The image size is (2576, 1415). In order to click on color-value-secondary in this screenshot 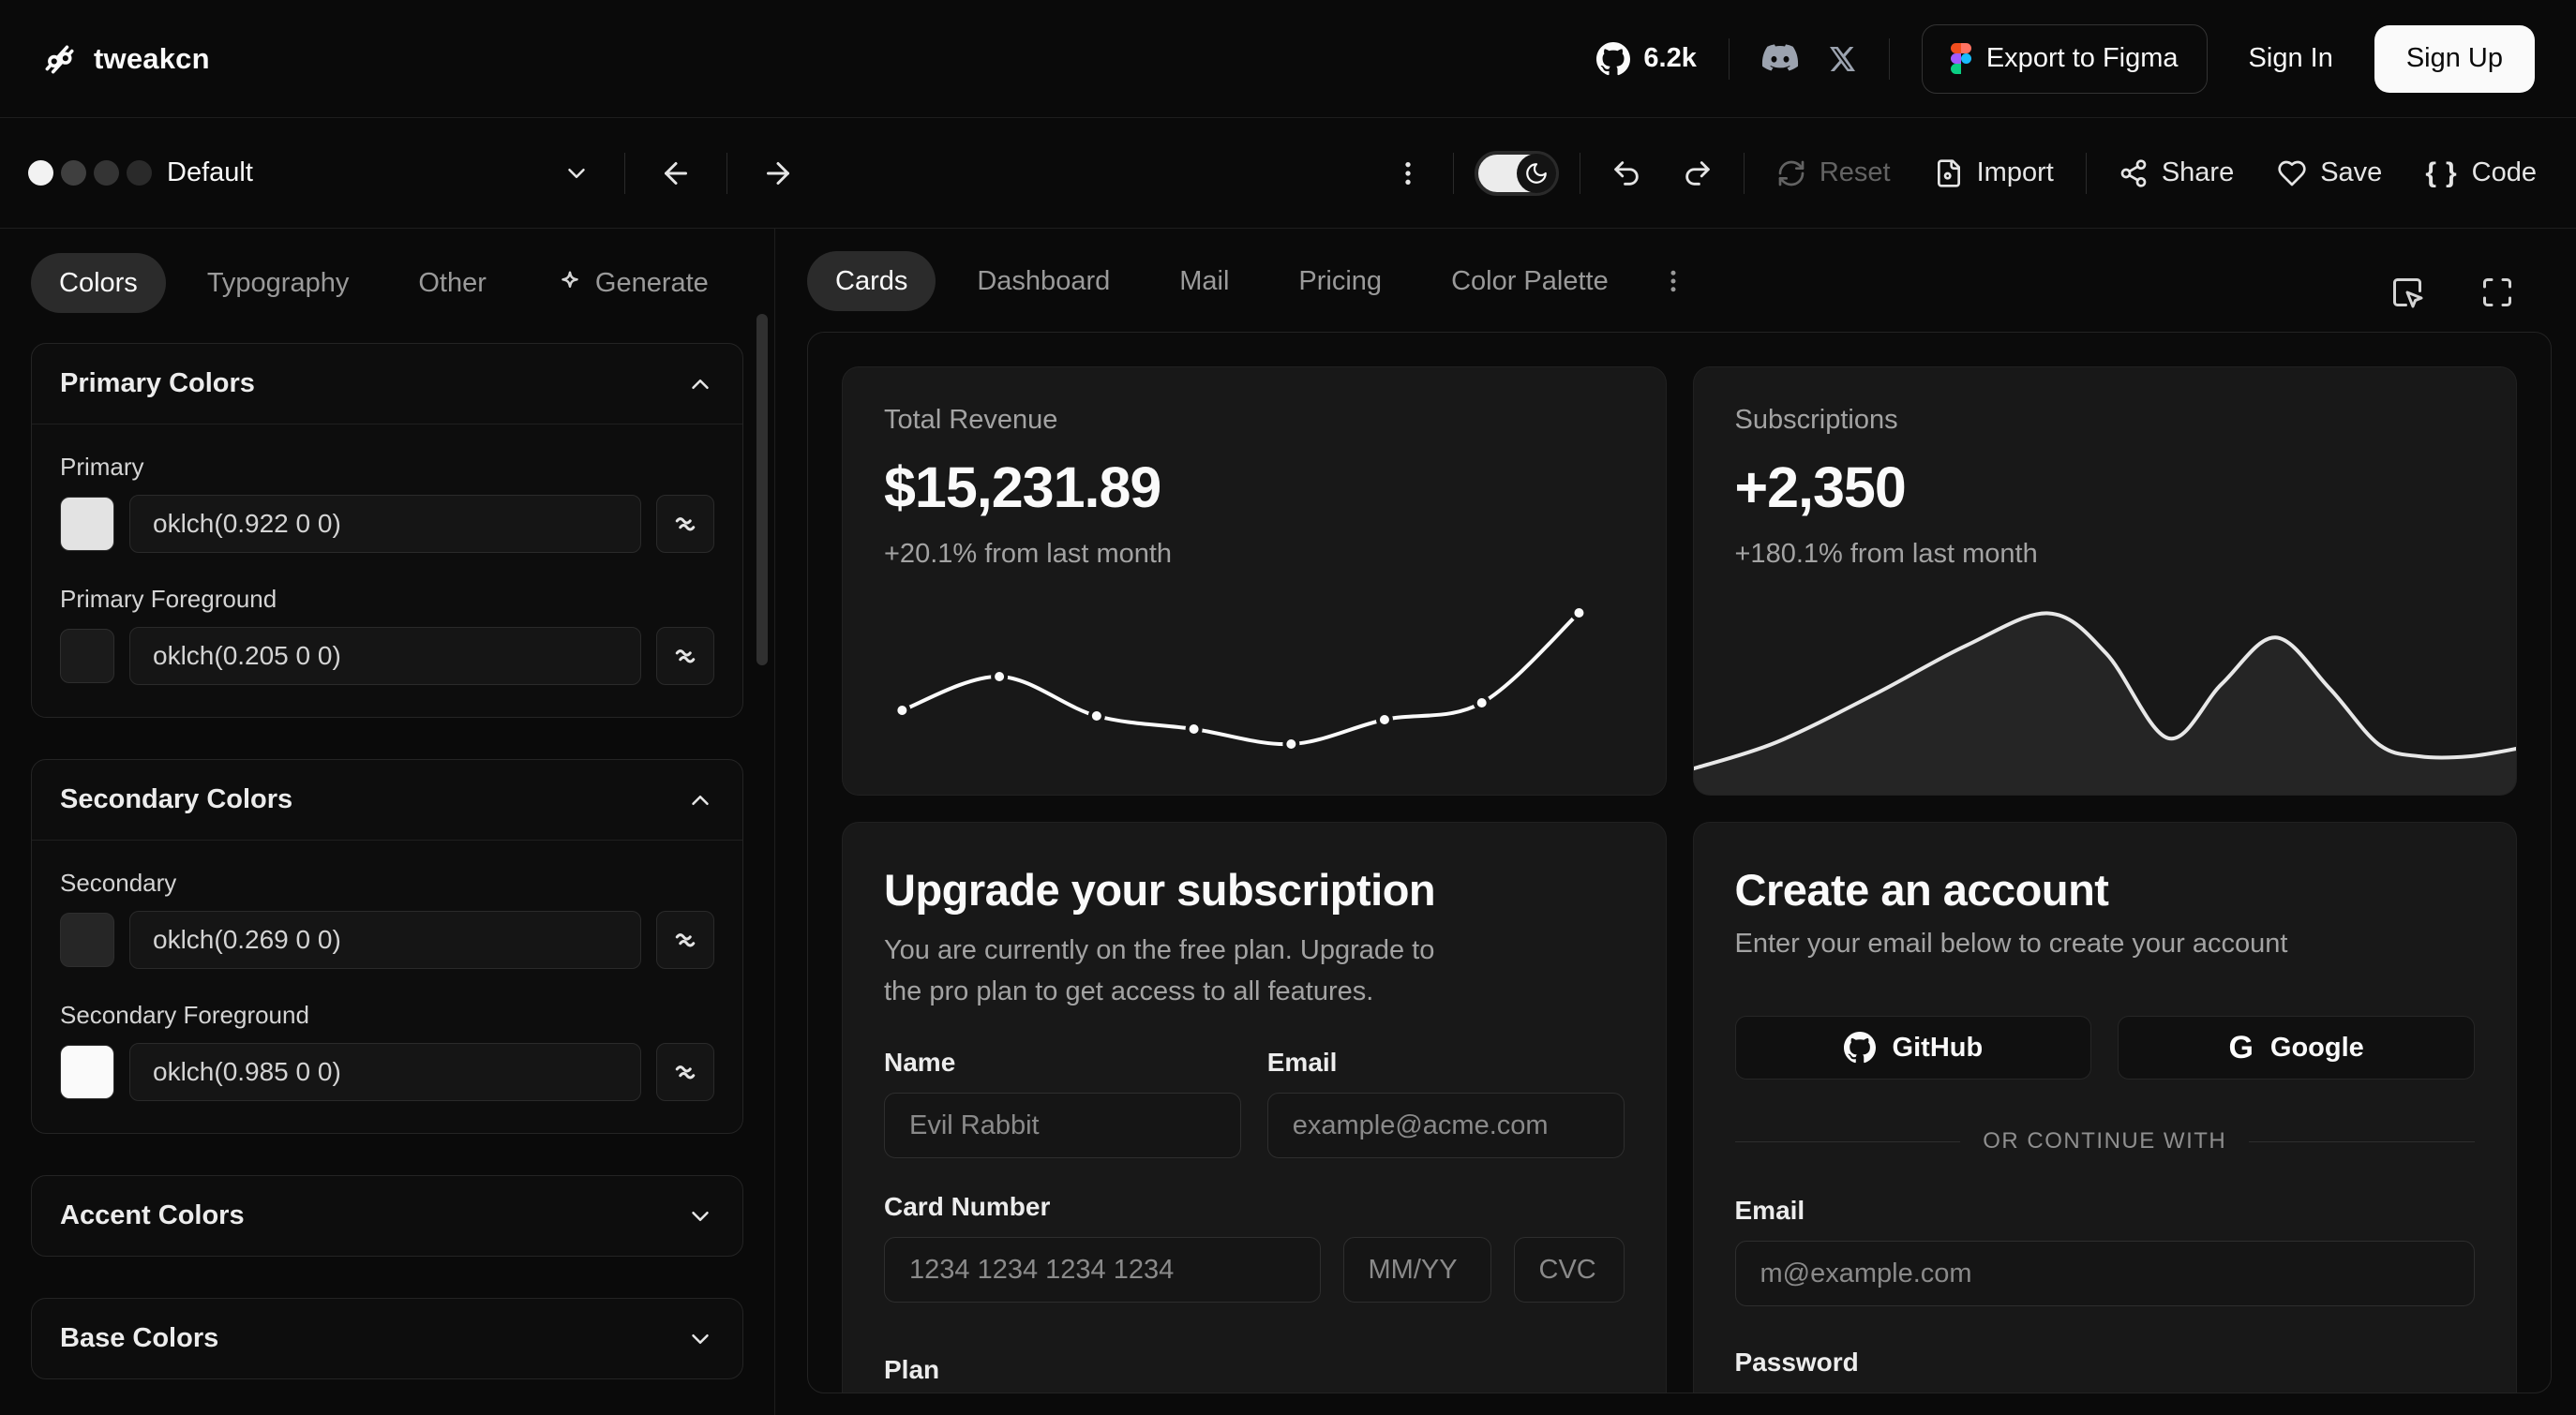, I will do `click(385, 940)`.